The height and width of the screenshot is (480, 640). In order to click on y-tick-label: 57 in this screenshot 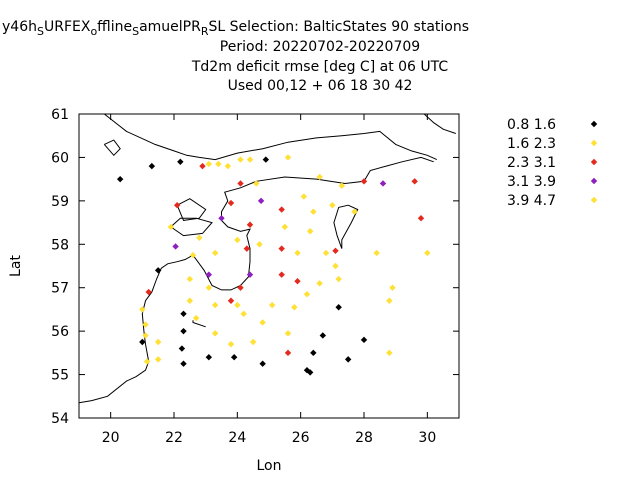, I will do `click(60, 289)`.